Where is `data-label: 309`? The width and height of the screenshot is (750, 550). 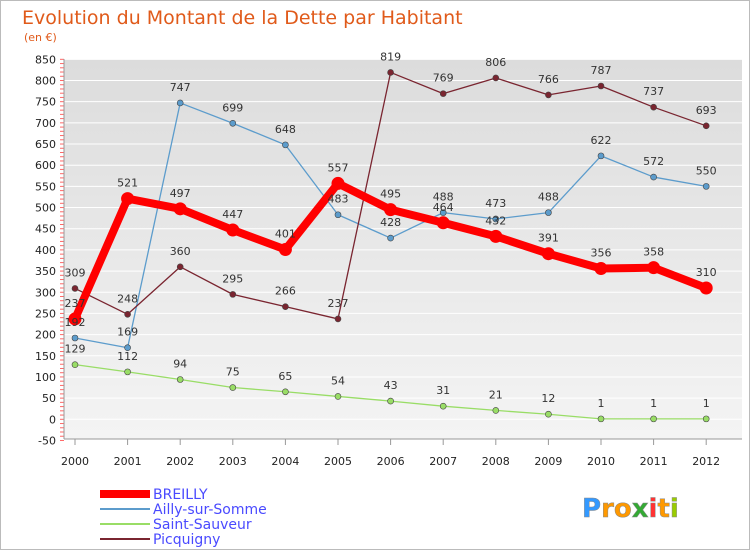 data-label: 309 is located at coordinates (75, 272).